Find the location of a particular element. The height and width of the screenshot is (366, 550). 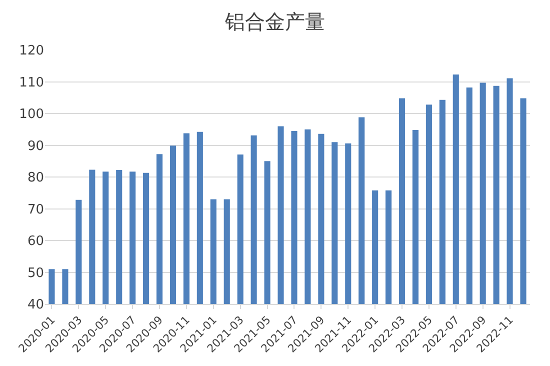

y-tick-label: 90 is located at coordinates (35, 146).